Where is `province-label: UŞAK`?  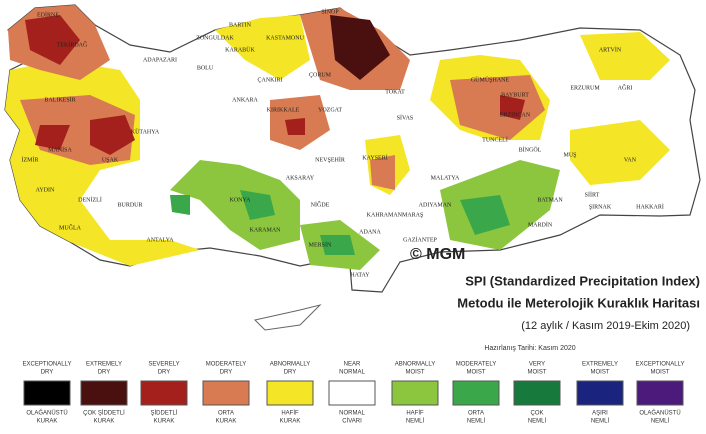
province-label: UŞAK is located at coordinates (110, 160).